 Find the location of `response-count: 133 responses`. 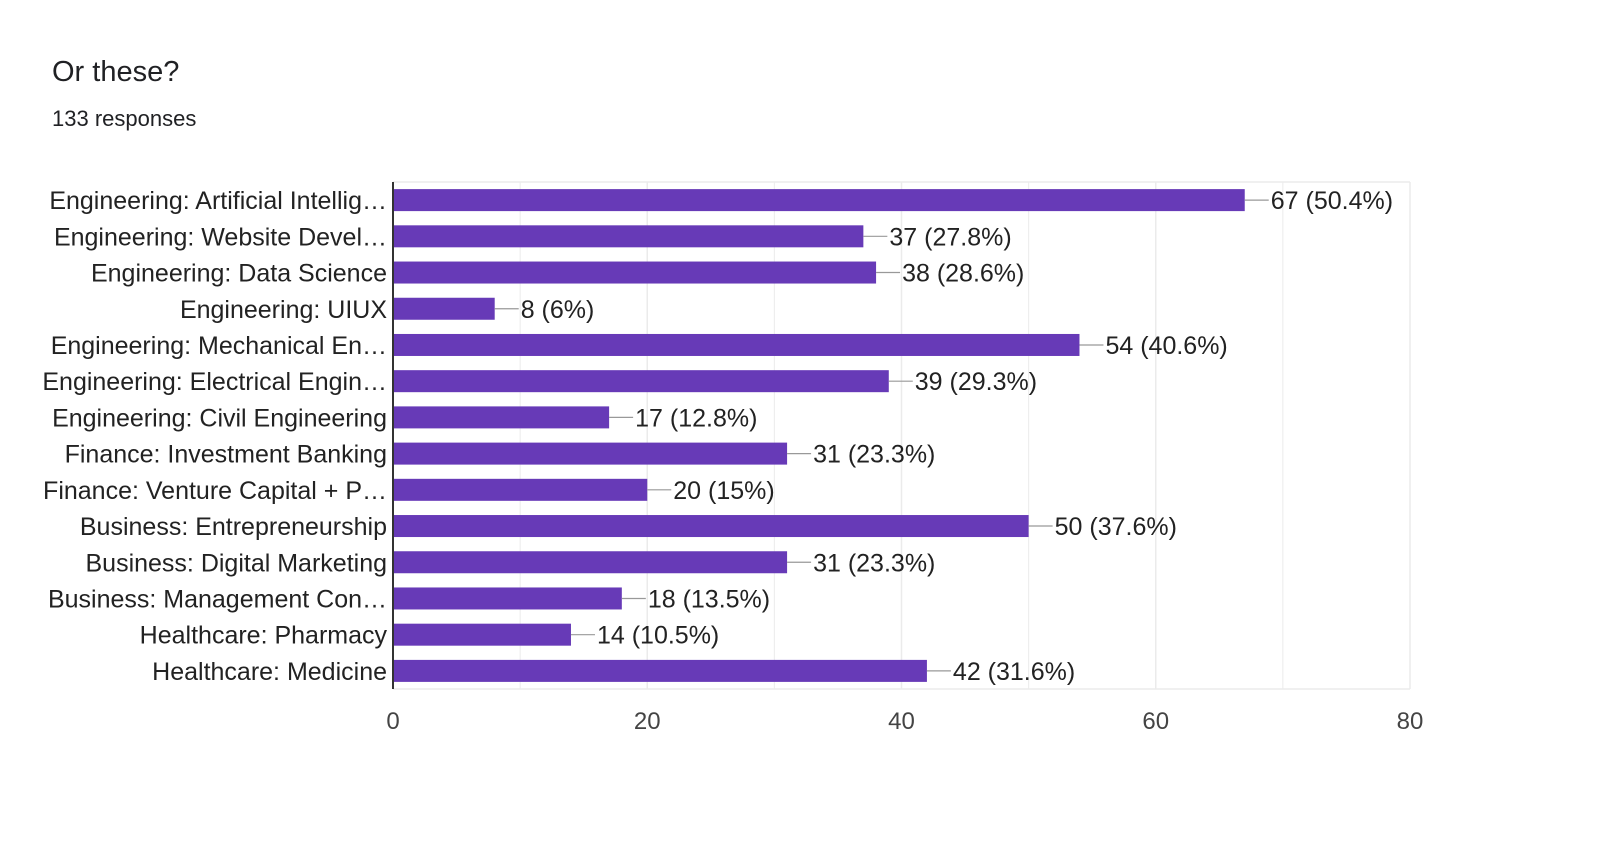

response-count: 133 responses is located at coordinates (124, 118).